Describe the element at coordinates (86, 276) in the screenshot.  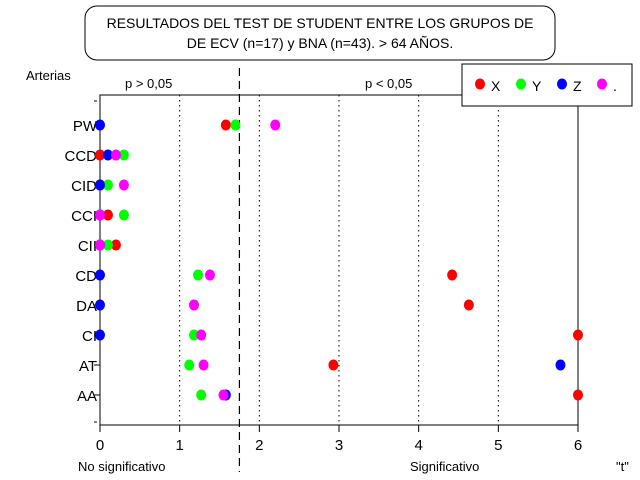
I see `category-label-cd: CD` at that location.